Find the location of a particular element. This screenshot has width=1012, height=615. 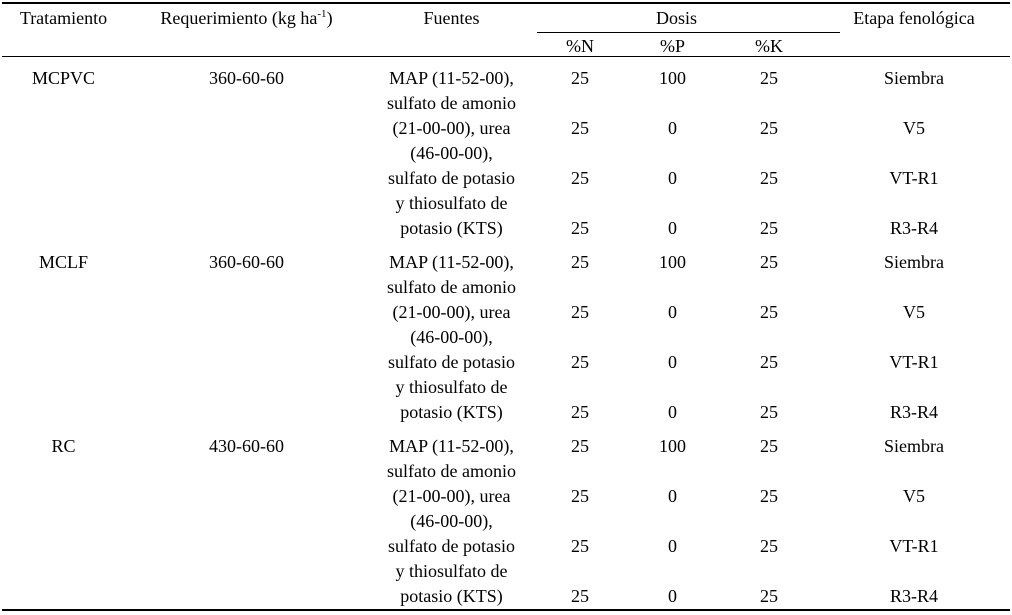

header-requerimiento-close: ) is located at coordinates (329, 18).